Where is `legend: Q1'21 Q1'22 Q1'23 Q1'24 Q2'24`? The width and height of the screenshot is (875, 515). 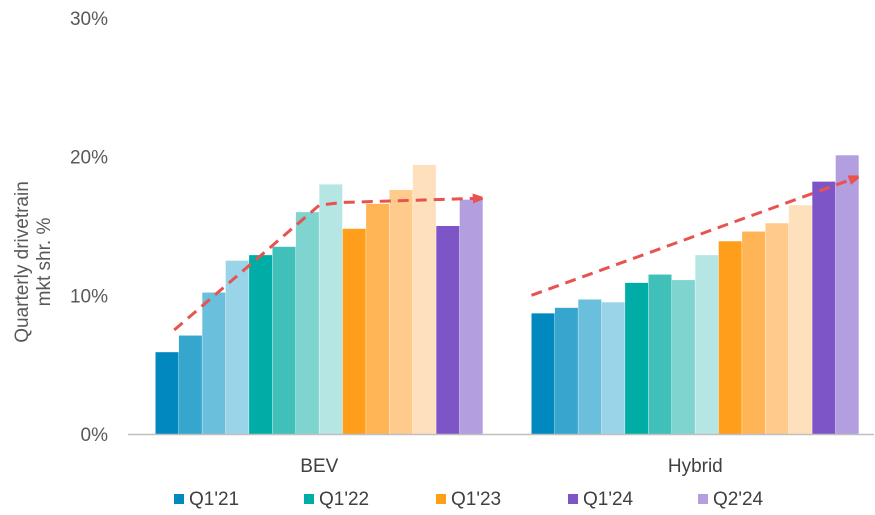 legend: Q1'21 Q1'22 Q1'23 Q1'24 Q2'24 is located at coordinates (469, 499).